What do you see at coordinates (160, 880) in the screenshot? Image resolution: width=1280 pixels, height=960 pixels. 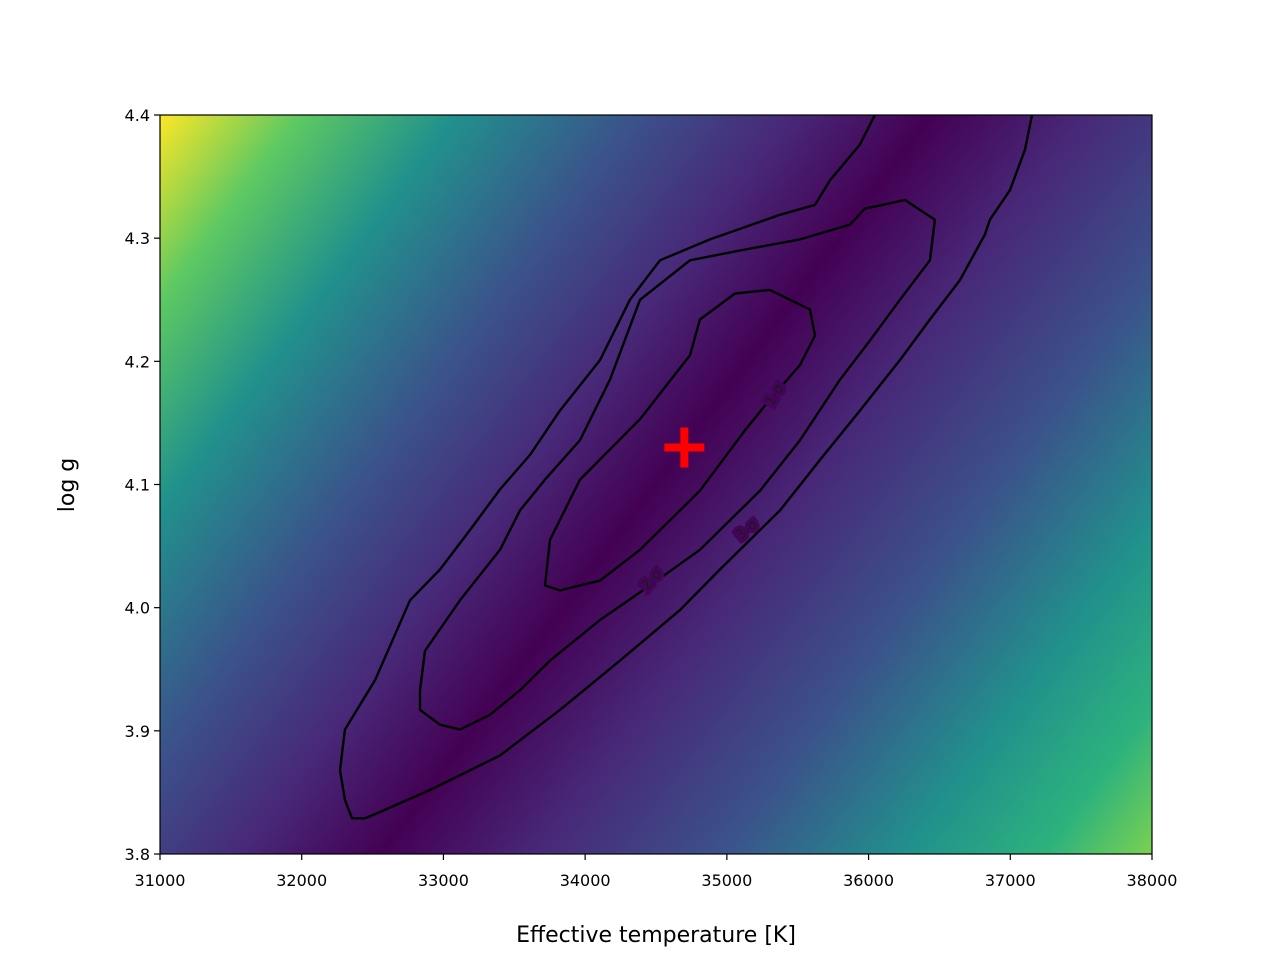 I see `x-tick-label: 31000` at bounding box center [160, 880].